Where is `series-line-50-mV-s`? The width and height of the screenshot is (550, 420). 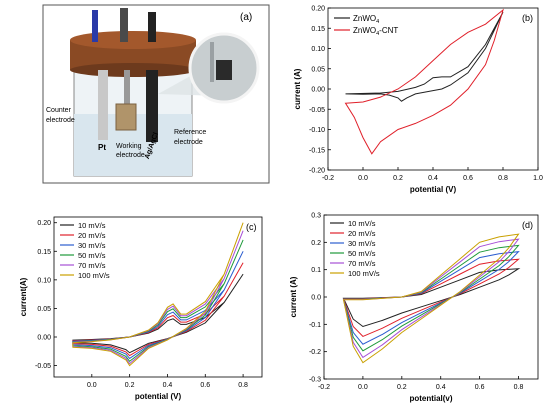
series-line-50-mV-s is located at coordinates (158, 301).